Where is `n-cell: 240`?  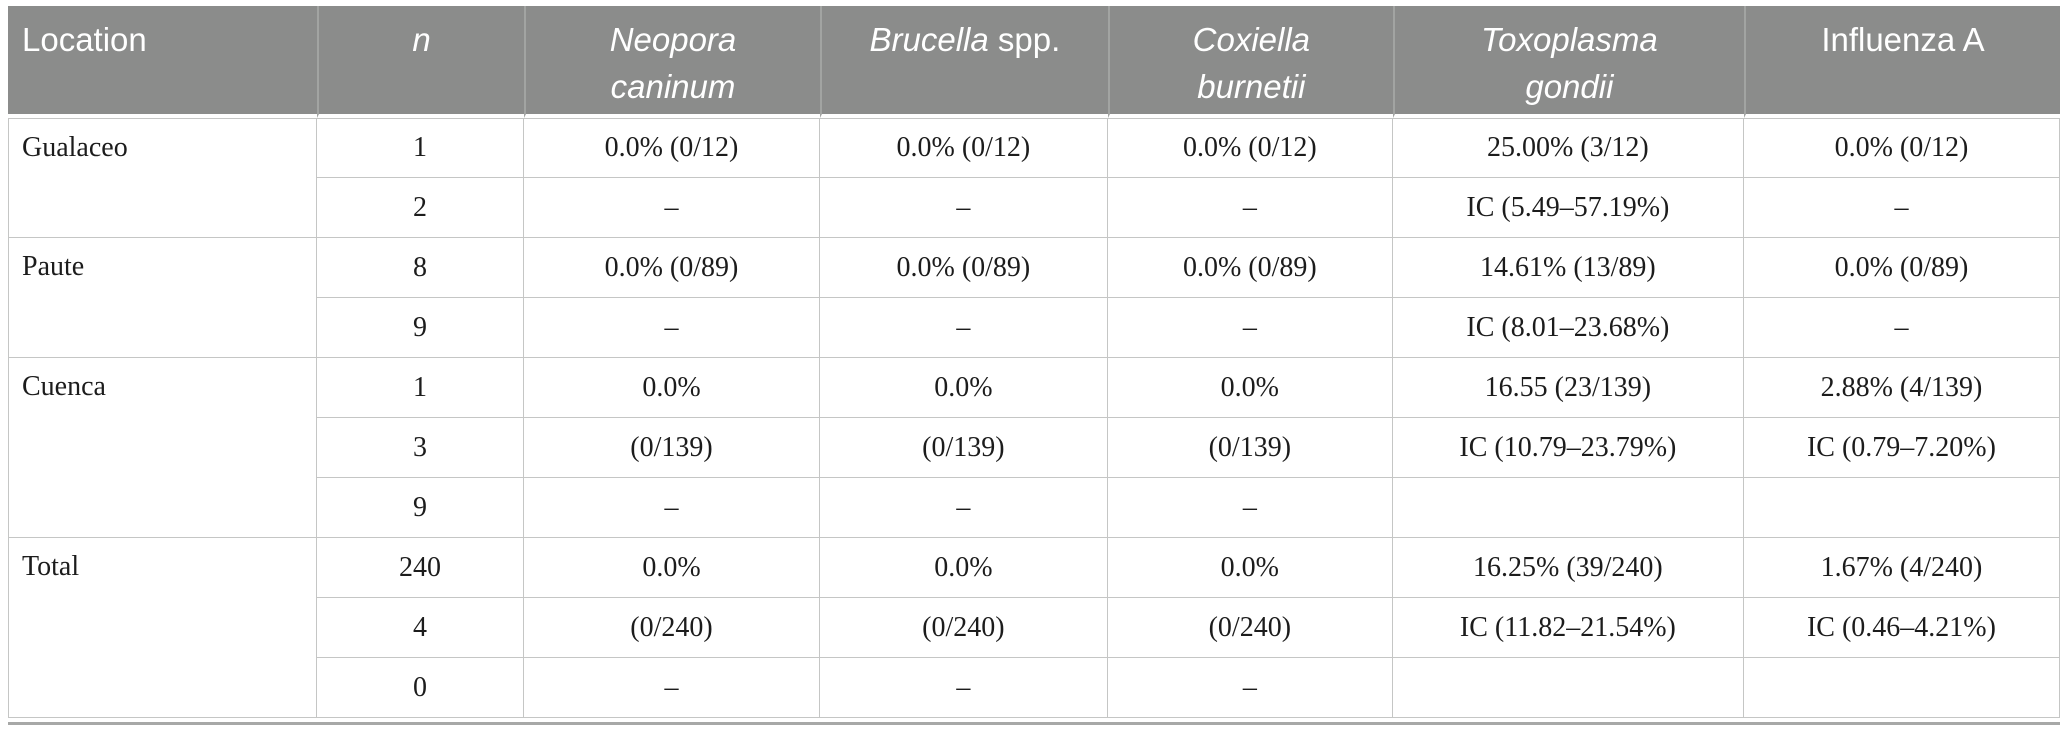 n-cell: 240 is located at coordinates (421, 568).